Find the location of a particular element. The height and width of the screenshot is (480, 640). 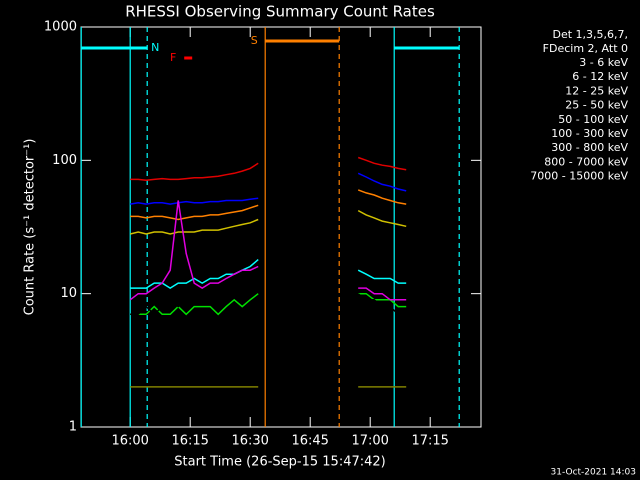

x-tick-label: 17:00 is located at coordinates (369, 441).